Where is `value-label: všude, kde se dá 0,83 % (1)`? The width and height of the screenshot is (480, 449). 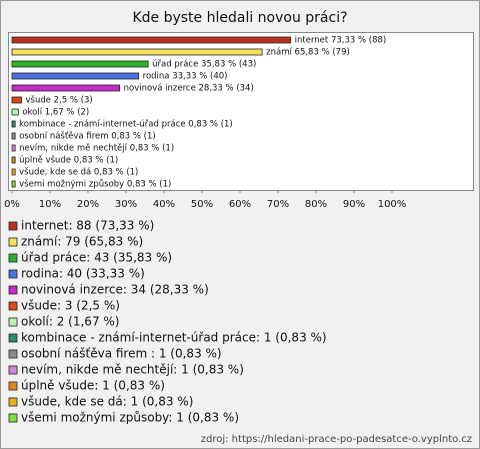
value-label: všude, kde se dá 0,83 % (1) is located at coordinates (78, 172).